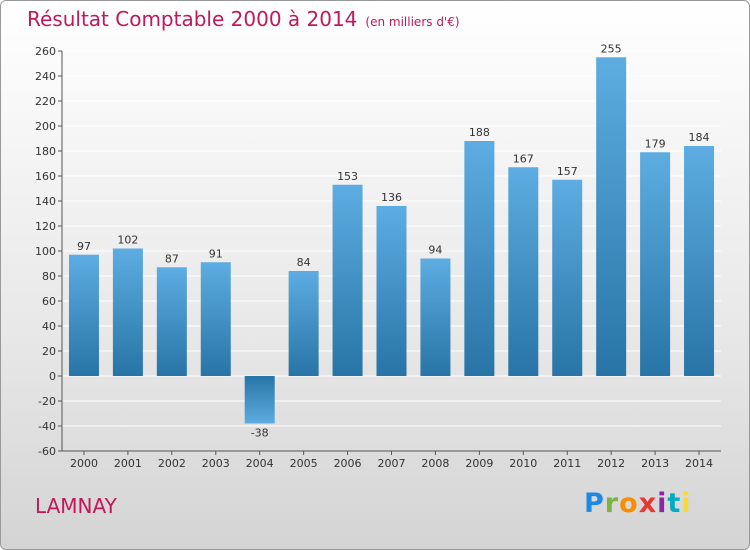 The height and width of the screenshot is (550, 750). I want to click on x-tick-label: 2010, so click(523, 463).